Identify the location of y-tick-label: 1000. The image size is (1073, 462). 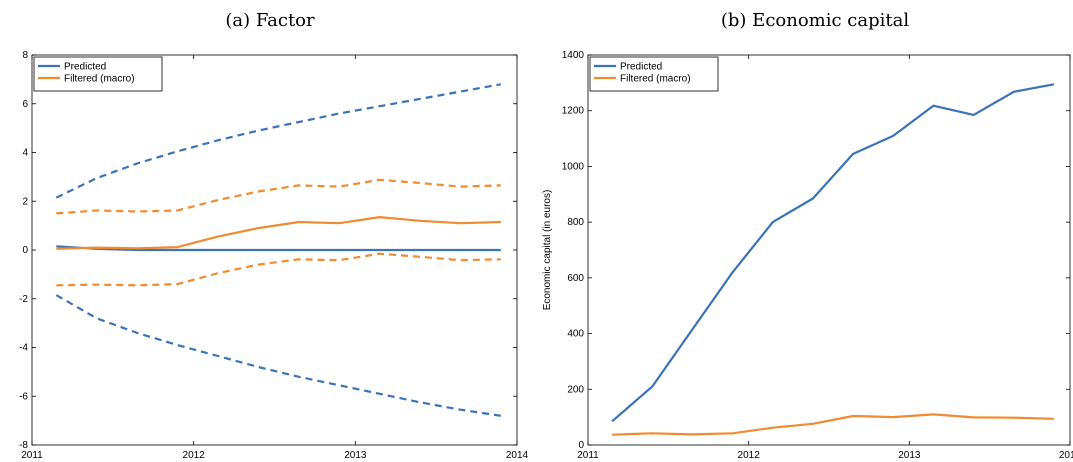
(573, 166).